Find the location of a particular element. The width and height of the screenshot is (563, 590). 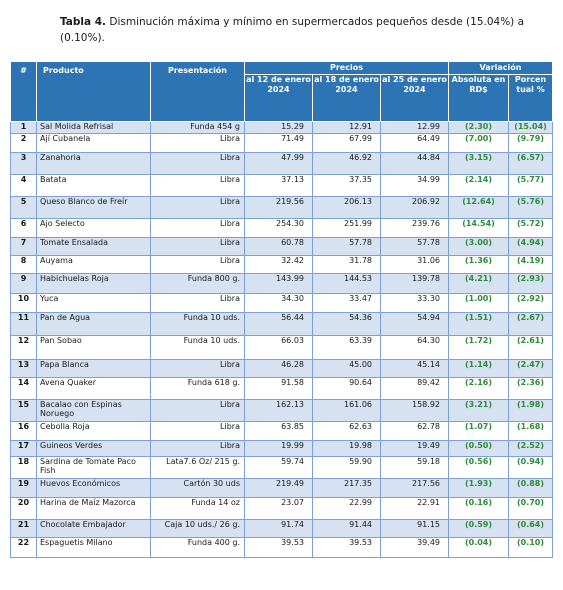

row-variation-percent: (1.98) is located at coordinates (530, 410).